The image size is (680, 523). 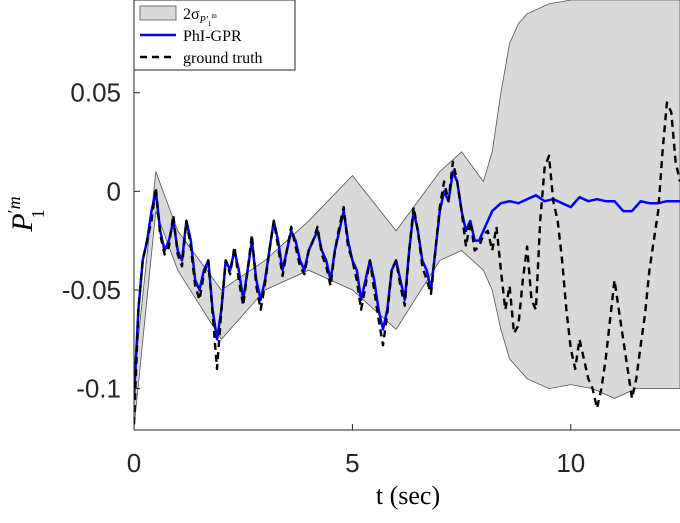 What do you see at coordinates (95, 93) in the screenshot?
I see `y-tick-label: 0.05` at bounding box center [95, 93].